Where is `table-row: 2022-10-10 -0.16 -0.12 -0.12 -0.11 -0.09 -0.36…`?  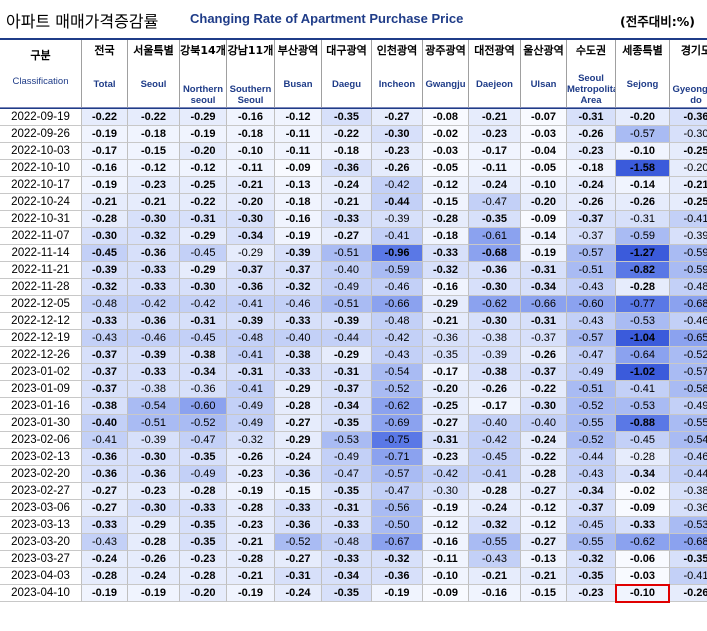 table-row: 2022-10-10 -0.16 -0.12 -0.12 -0.11 -0.09 -0.36… is located at coordinates (353, 168).